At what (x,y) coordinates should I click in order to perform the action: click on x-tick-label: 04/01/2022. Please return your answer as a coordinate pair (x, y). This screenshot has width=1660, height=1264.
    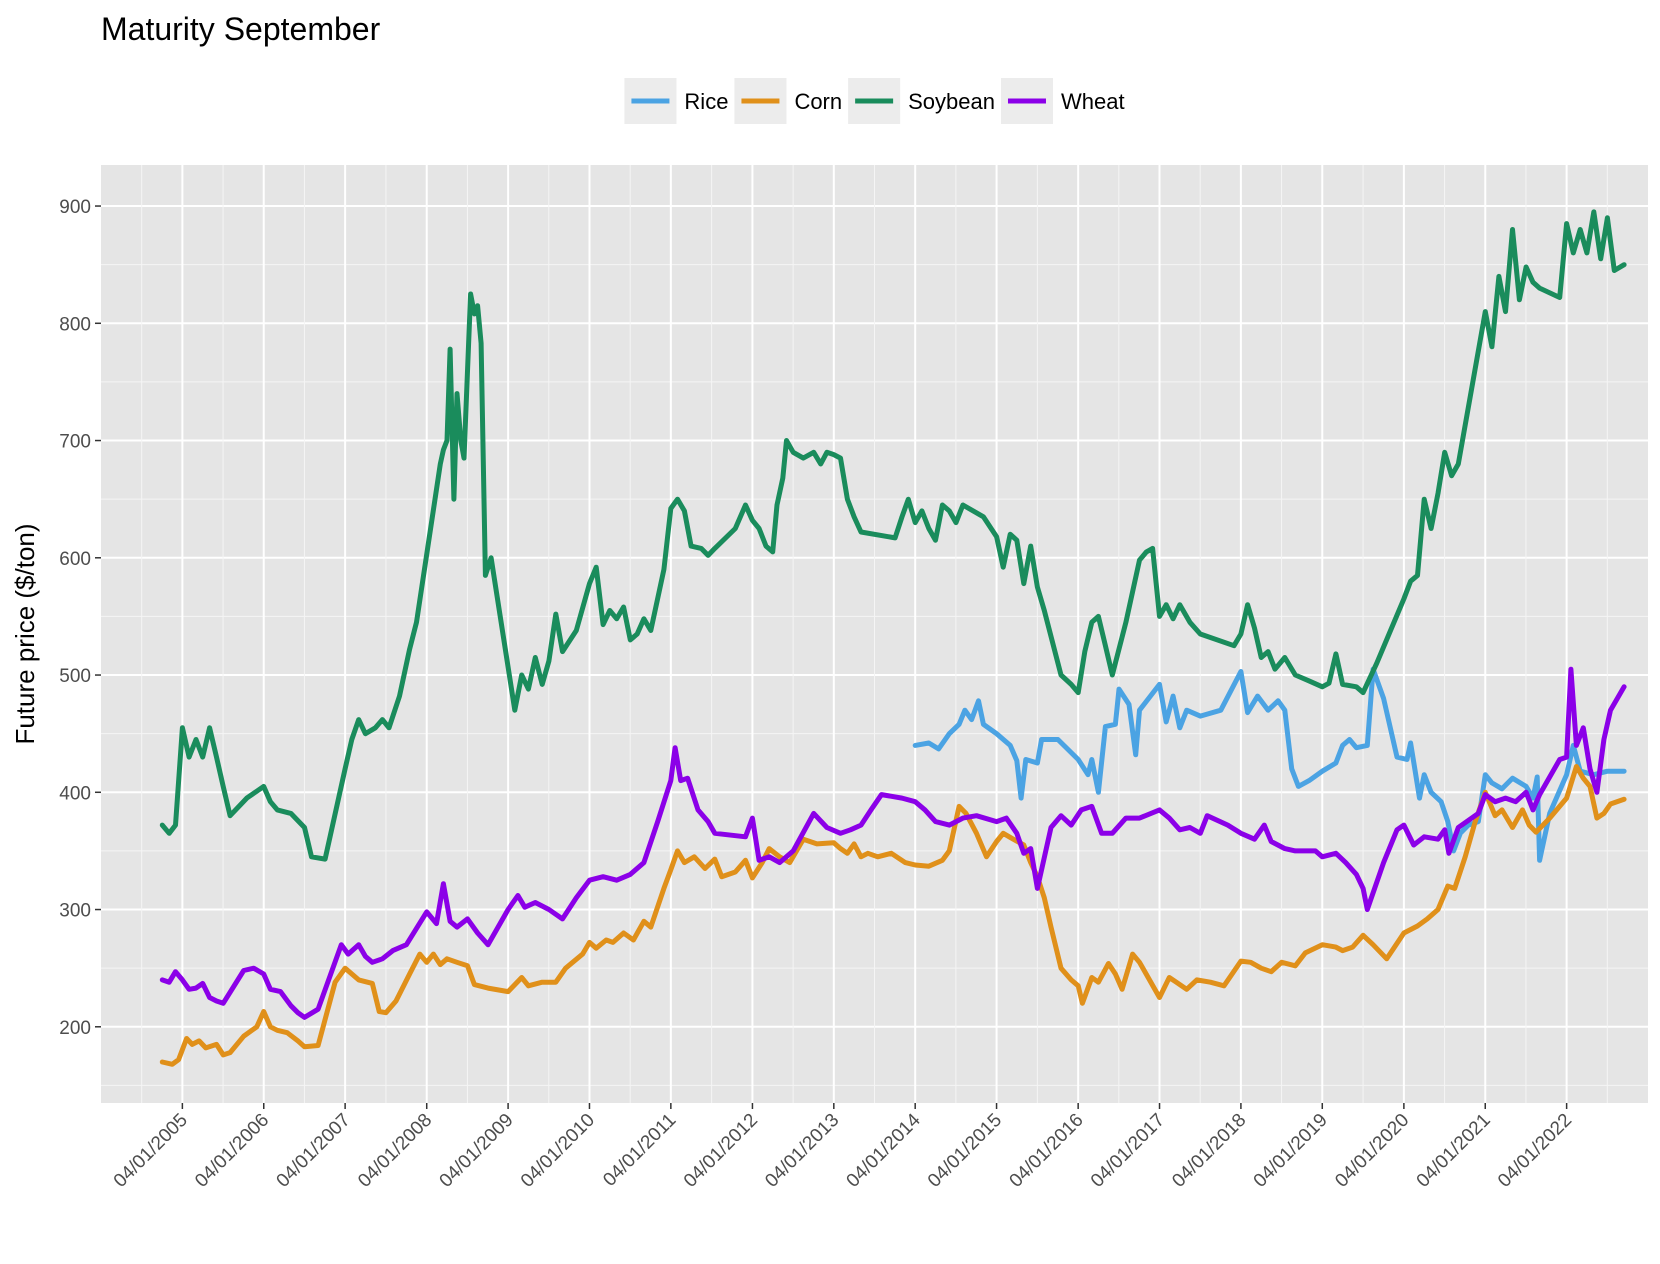
    Looking at the image, I should click on (1535, 1151).